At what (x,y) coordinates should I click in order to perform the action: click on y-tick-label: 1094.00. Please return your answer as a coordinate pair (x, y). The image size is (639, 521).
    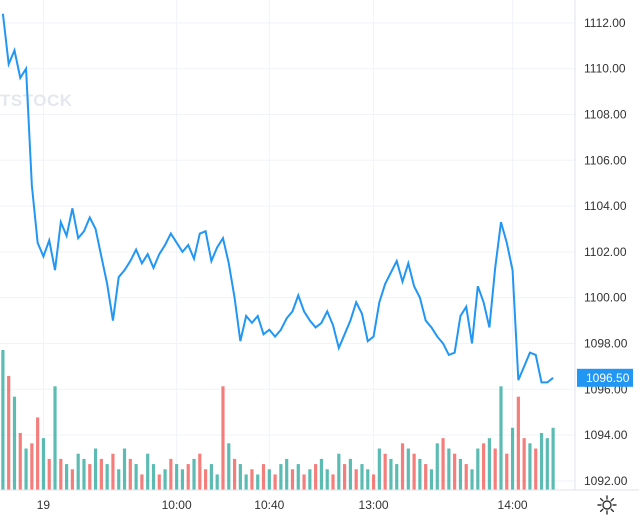
    Looking at the image, I should click on (606, 435).